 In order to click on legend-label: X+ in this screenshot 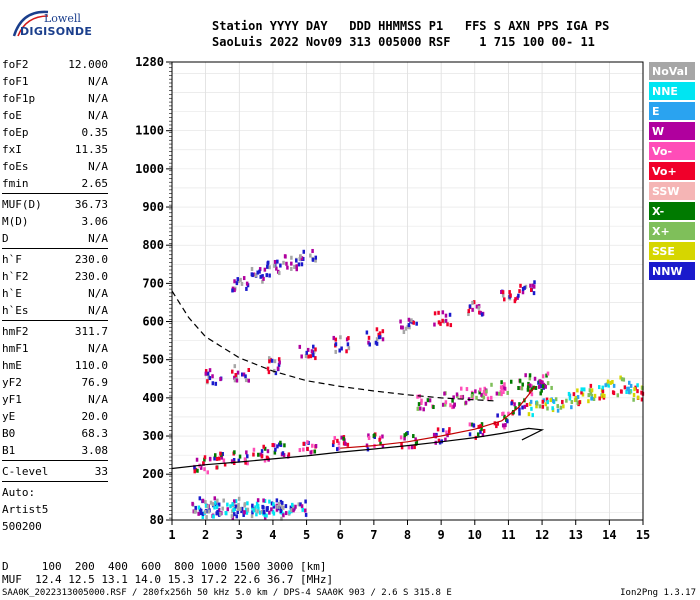, I will do `click(661, 231)`.